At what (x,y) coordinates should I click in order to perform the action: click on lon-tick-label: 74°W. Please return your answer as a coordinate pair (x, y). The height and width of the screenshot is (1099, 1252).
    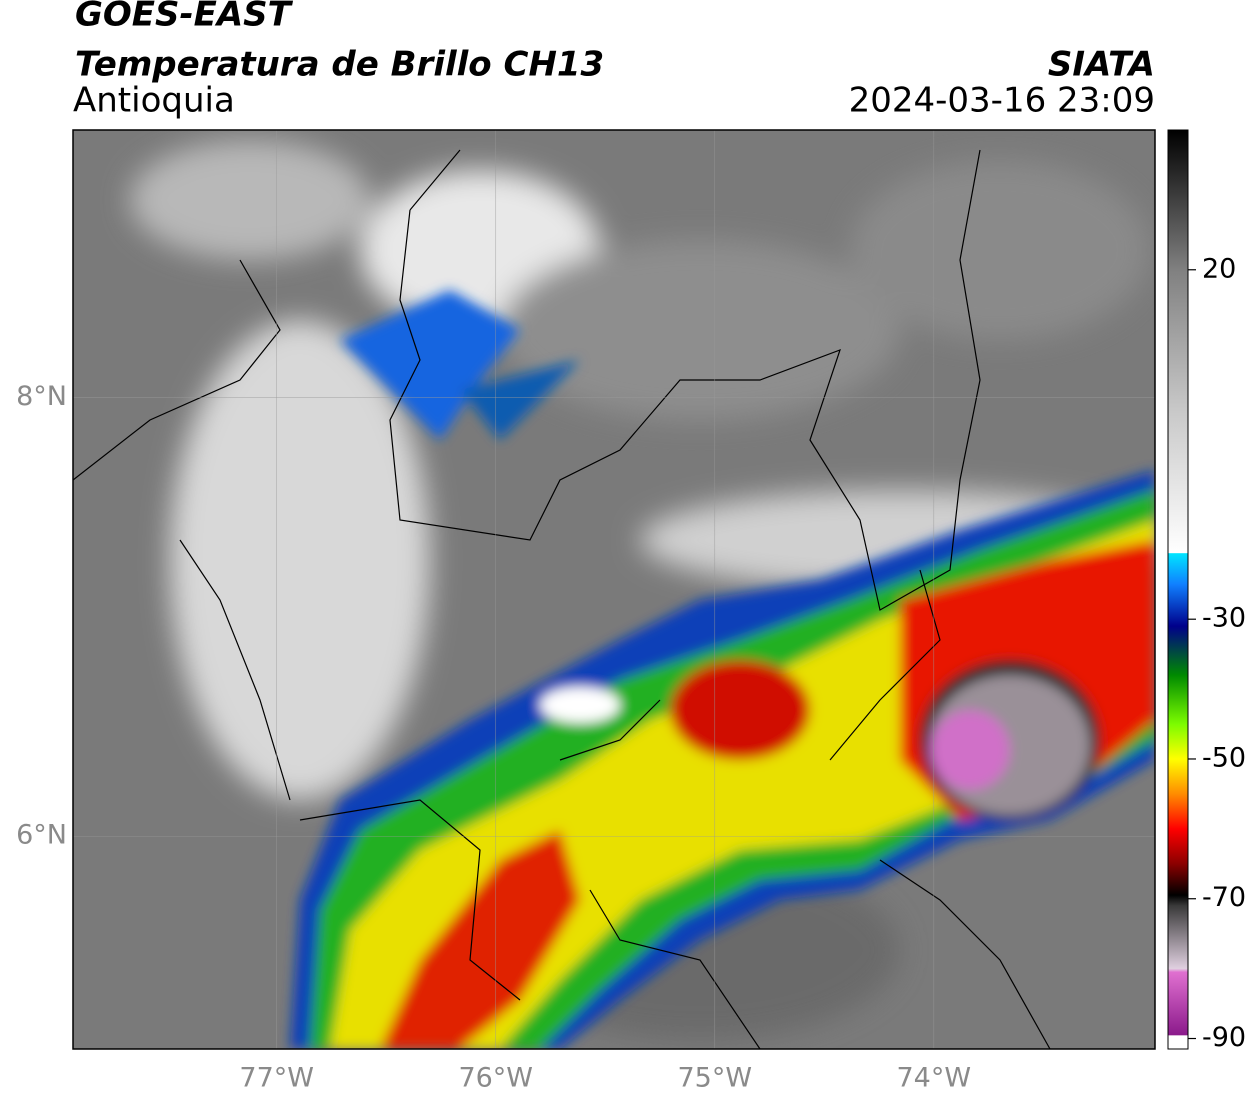
    Looking at the image, I should click on (934, 1078).